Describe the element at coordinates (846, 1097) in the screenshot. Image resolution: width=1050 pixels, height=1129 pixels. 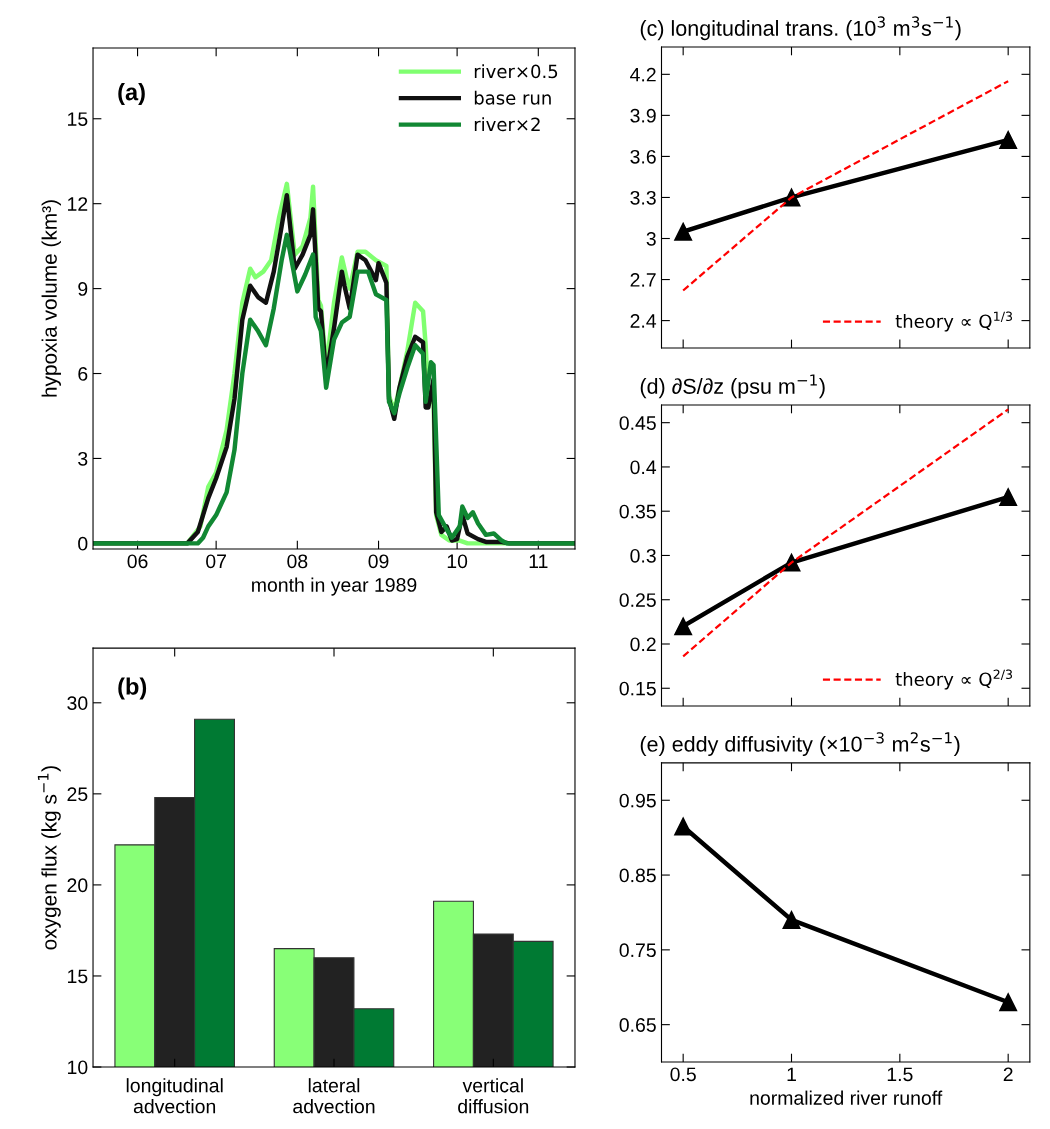
I see `x-axis-title: normalized river runoff` at that location.